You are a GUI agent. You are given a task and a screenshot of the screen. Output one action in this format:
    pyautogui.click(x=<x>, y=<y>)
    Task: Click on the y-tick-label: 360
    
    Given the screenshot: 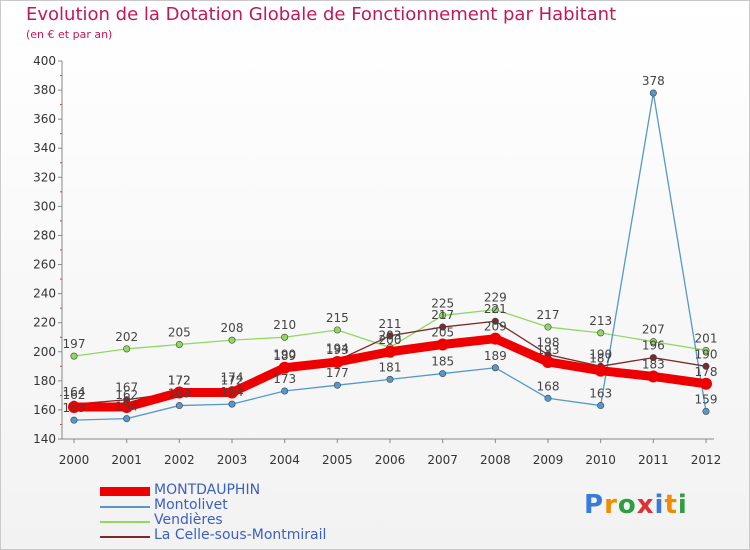 What is the action you would take?
    pyautogui.click(x=44, y=119)
    